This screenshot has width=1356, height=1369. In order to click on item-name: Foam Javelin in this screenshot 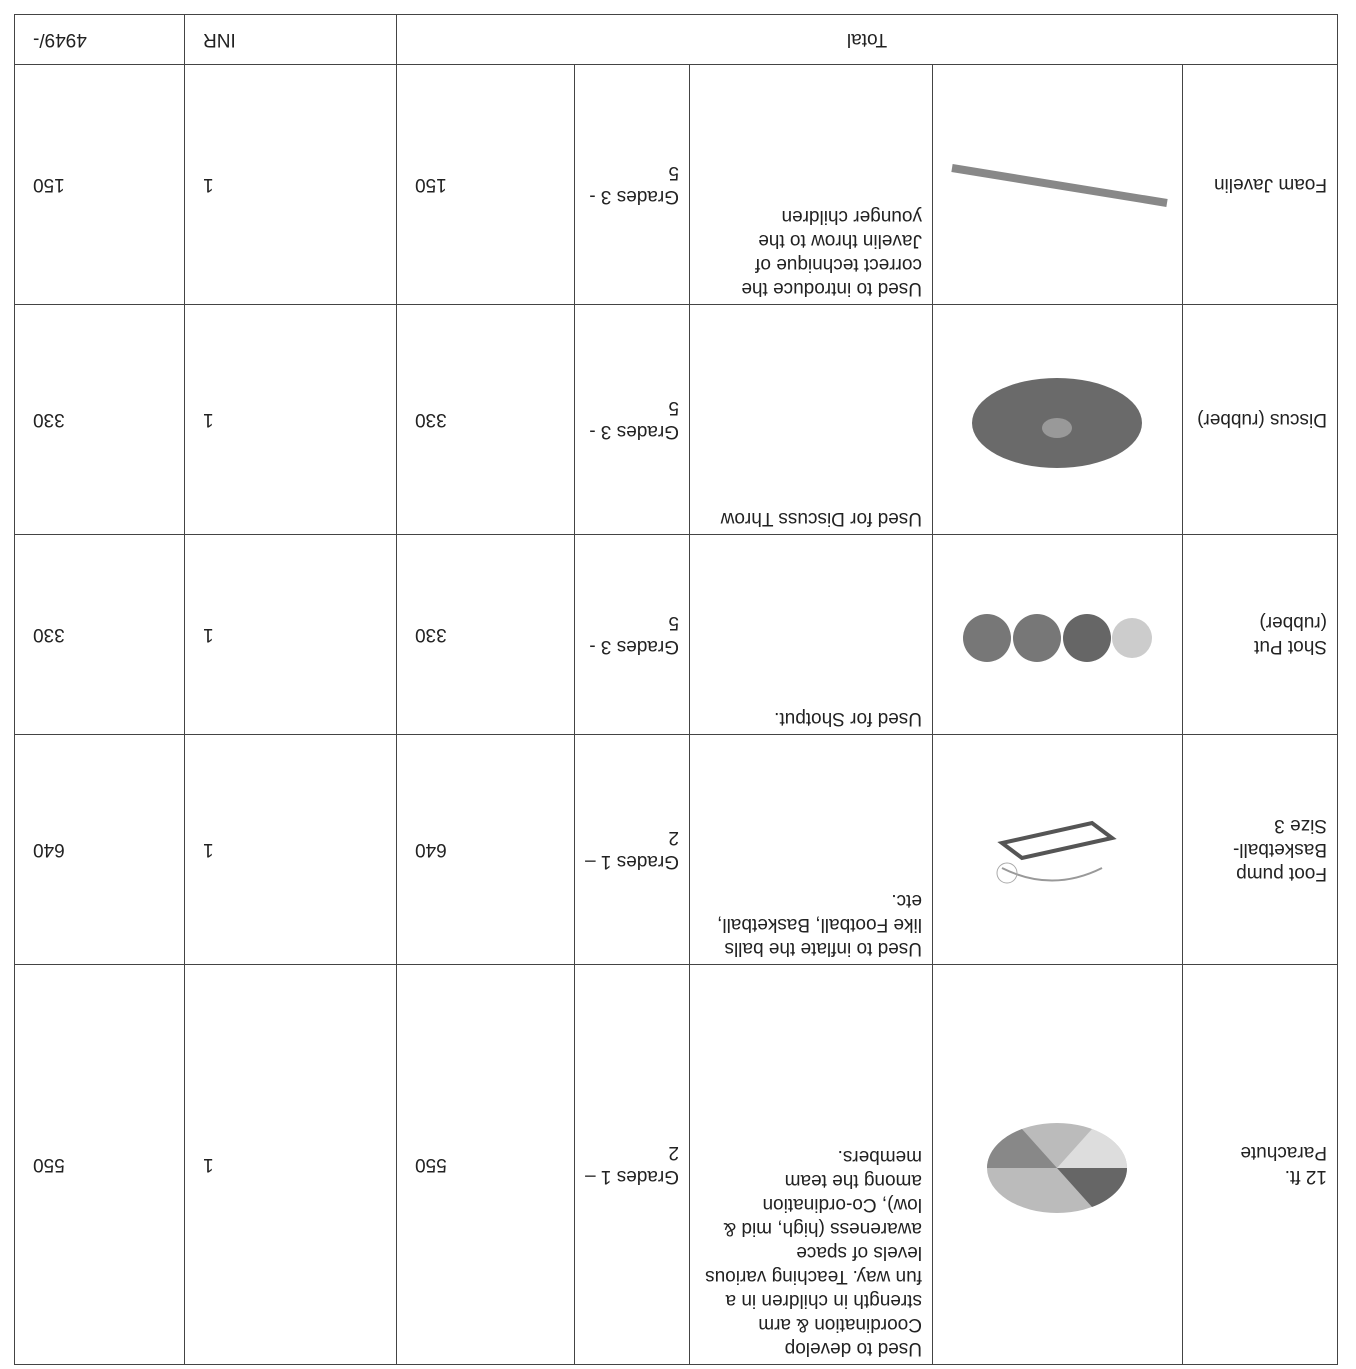, I will do `click(1260, 184)`.